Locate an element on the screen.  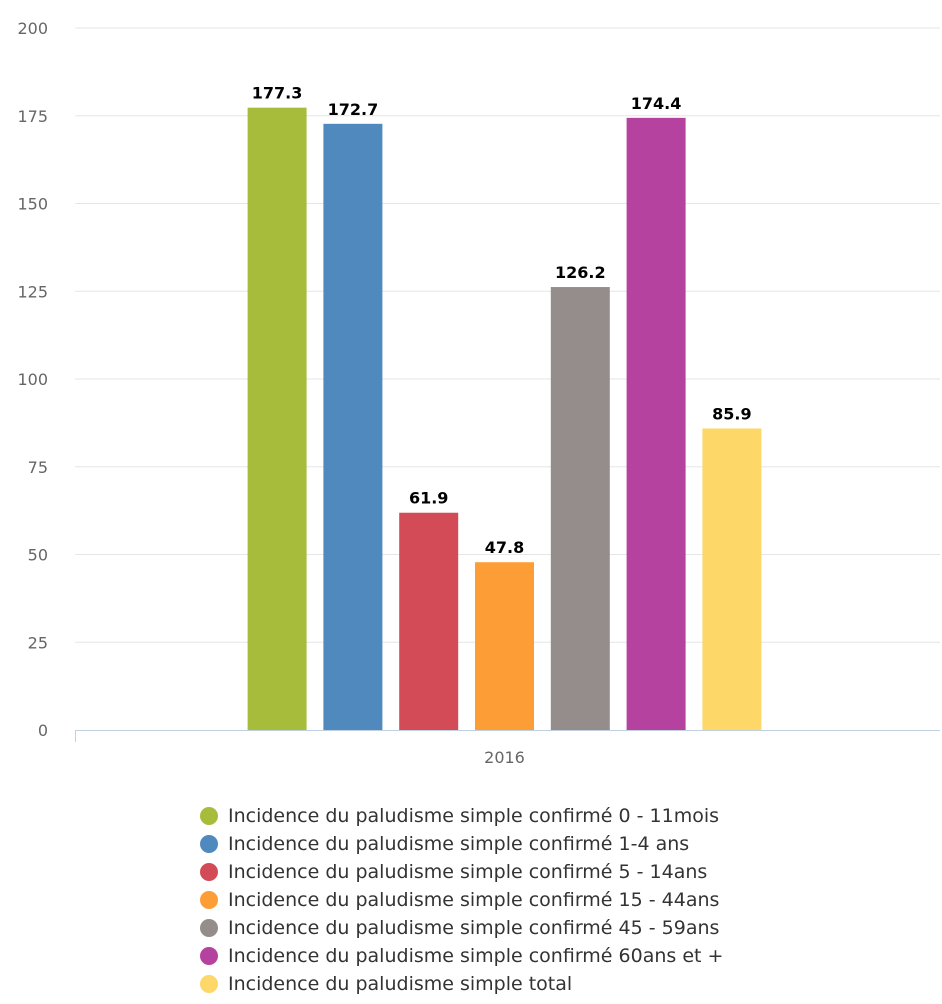
y-tick-label: 0 is located at coordinates (43, 730).